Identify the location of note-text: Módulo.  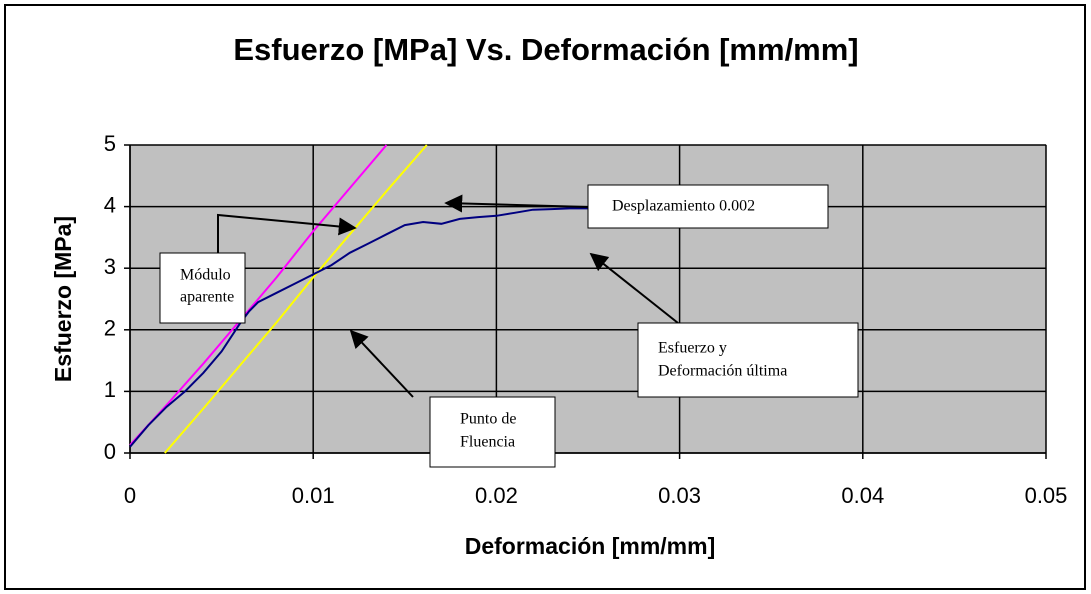
(205, 275).